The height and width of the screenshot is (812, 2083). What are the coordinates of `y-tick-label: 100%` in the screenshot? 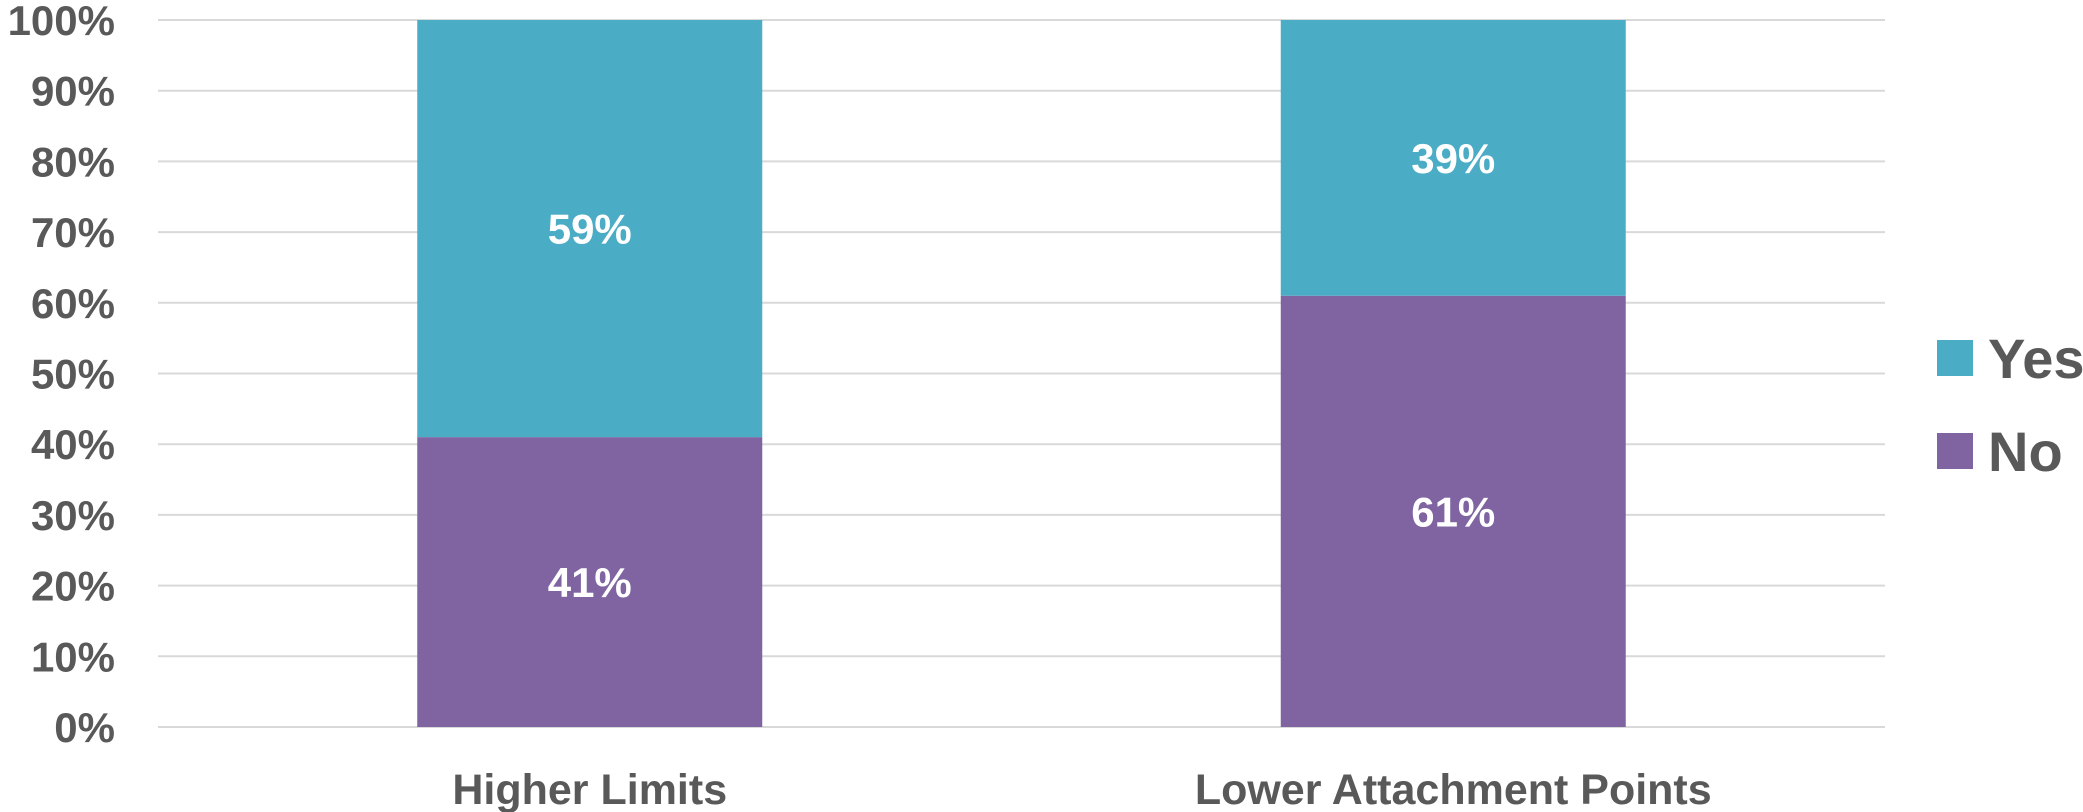 It's located at (61, 22).